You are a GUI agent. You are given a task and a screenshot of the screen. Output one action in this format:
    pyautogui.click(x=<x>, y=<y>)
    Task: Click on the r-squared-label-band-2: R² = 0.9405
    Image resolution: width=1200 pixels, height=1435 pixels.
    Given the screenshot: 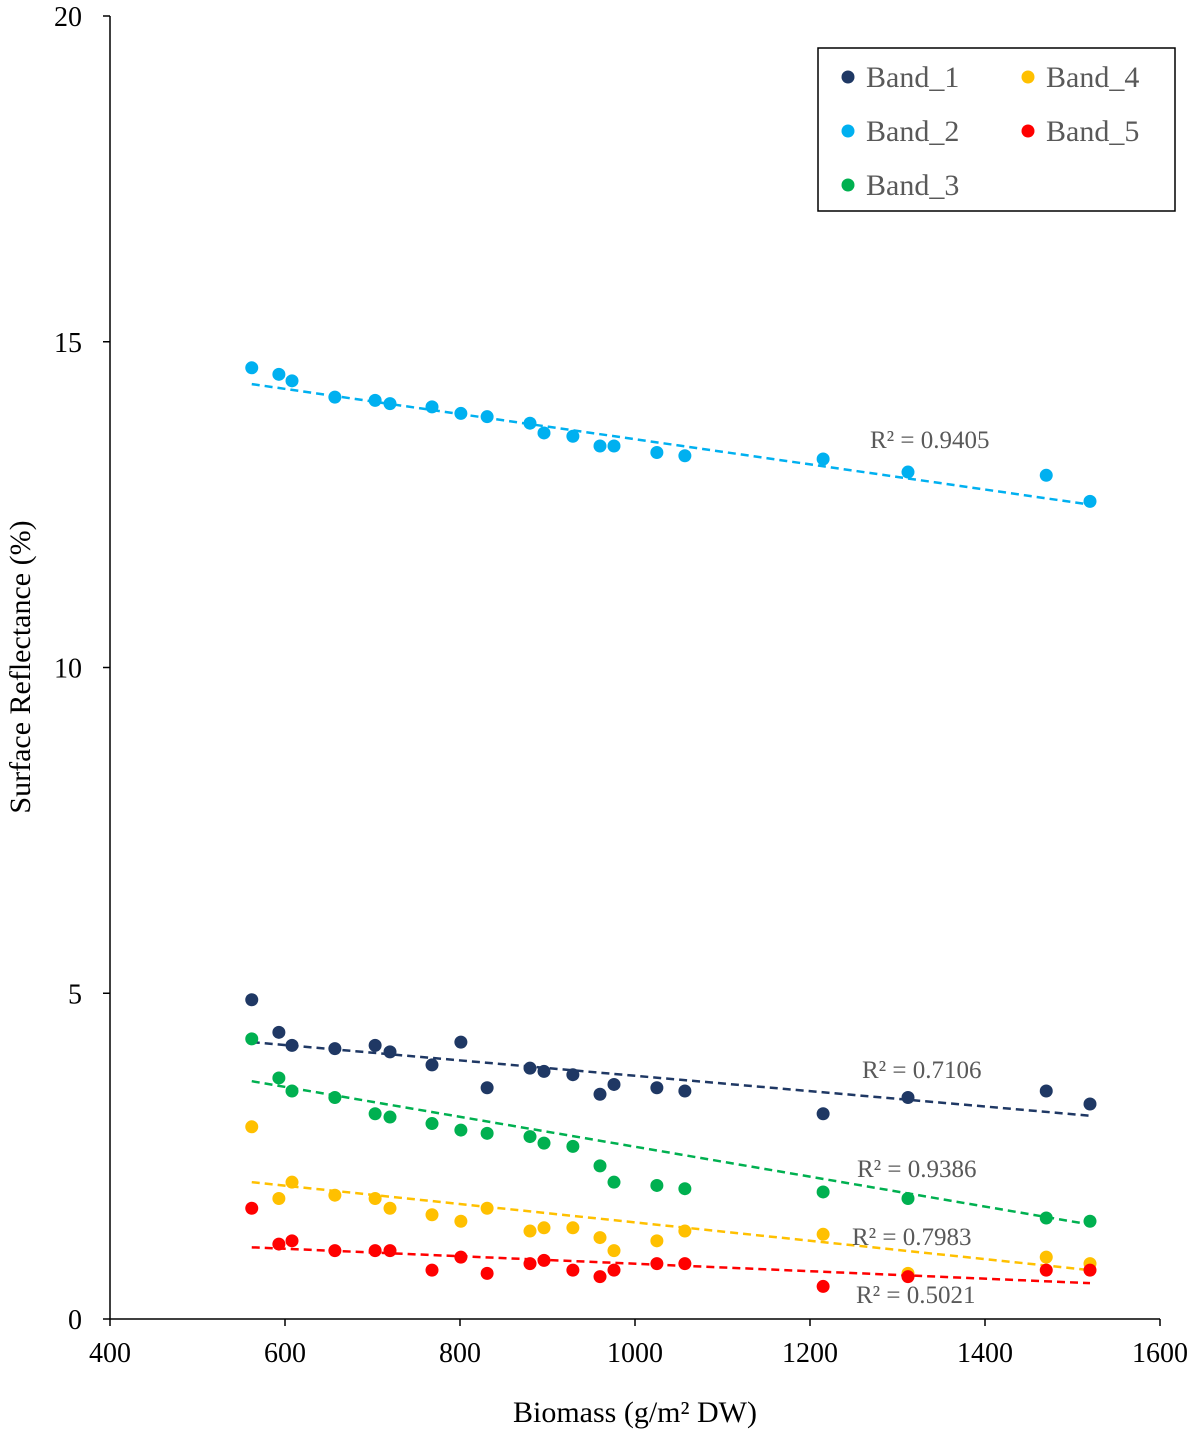 What is the action you would take?
    pyautogui.click(x=930, y=440)
    